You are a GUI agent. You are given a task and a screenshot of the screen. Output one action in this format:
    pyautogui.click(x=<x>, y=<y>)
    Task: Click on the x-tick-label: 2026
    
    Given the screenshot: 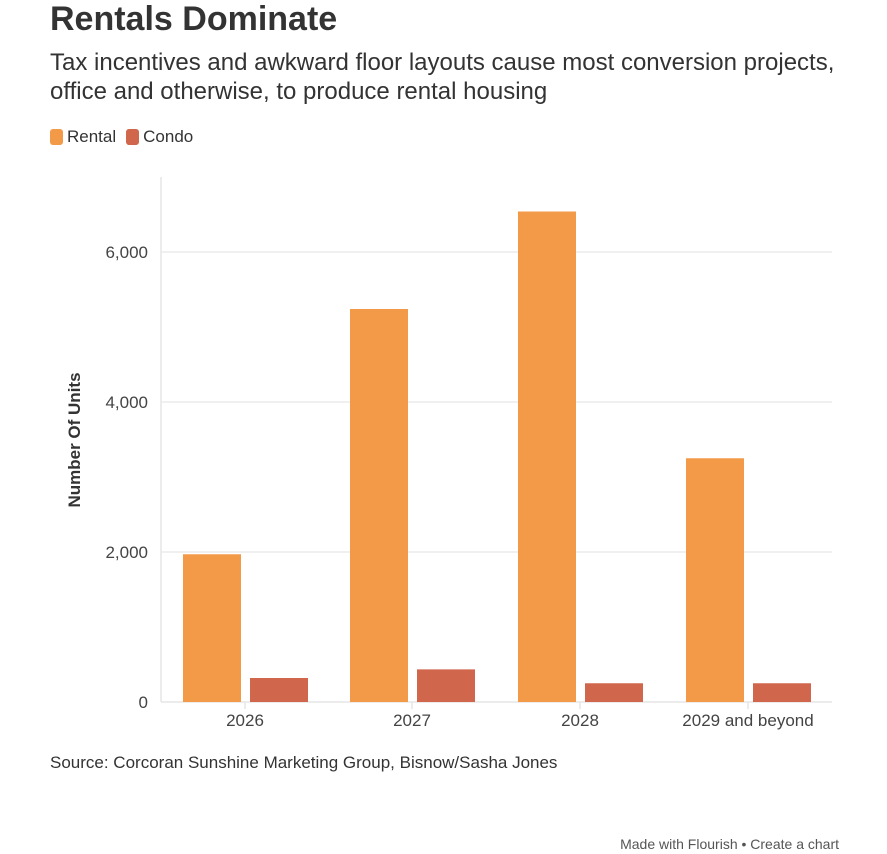 What is the action you would take?
    pyautogui.click(x=245, y=720)
    